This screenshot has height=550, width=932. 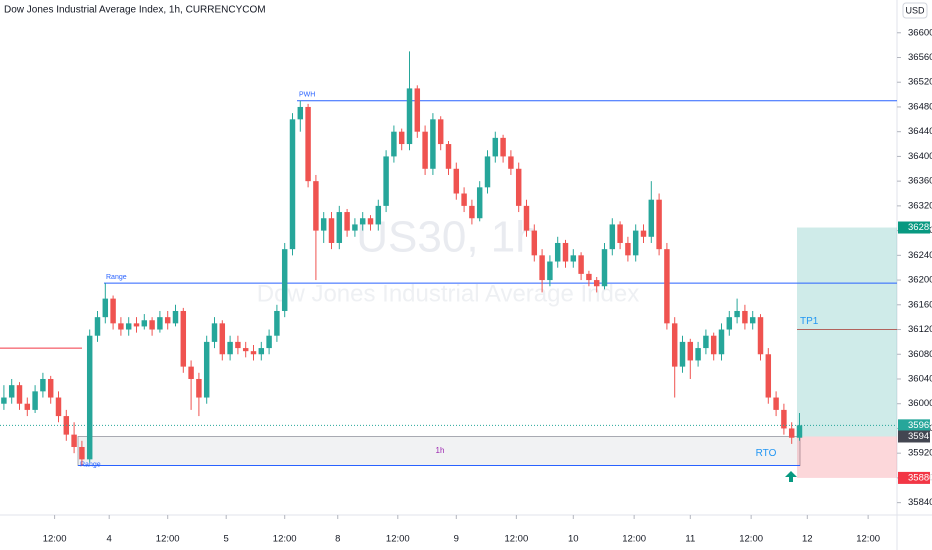 What do you see at coordinates (109, 539) in the screenshot?
I see `x-tick-label: 4` at bounding box center [109, 539].